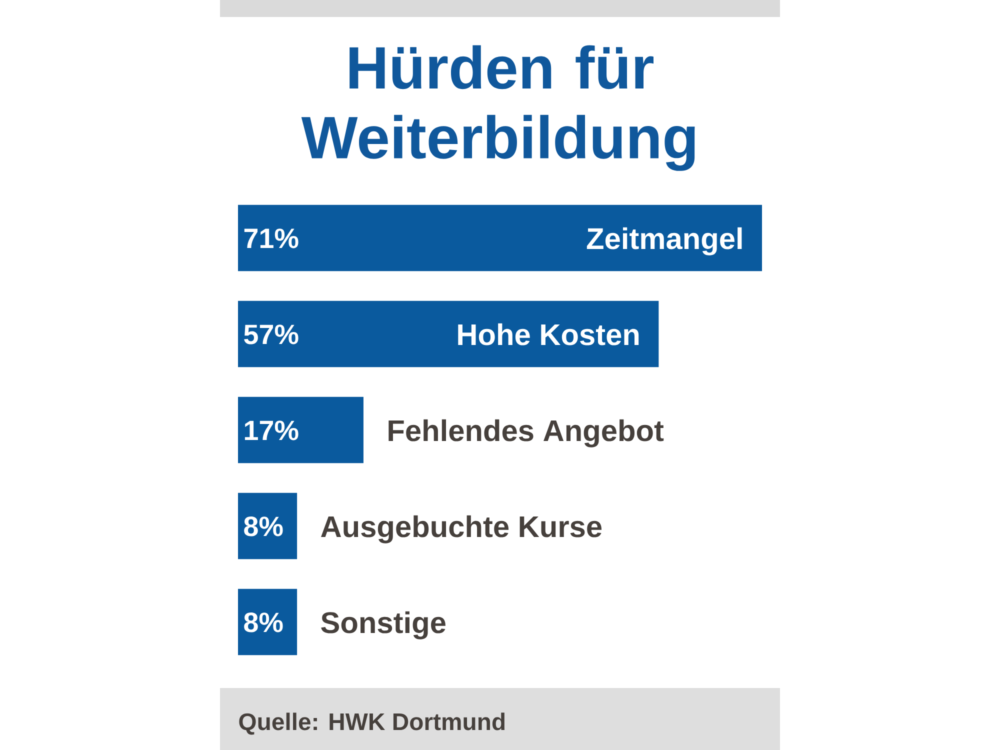  What do you see at coordinates (271, 334) in the screenshot?
I see `data-label: 57%` at bounding box center [271, 334].